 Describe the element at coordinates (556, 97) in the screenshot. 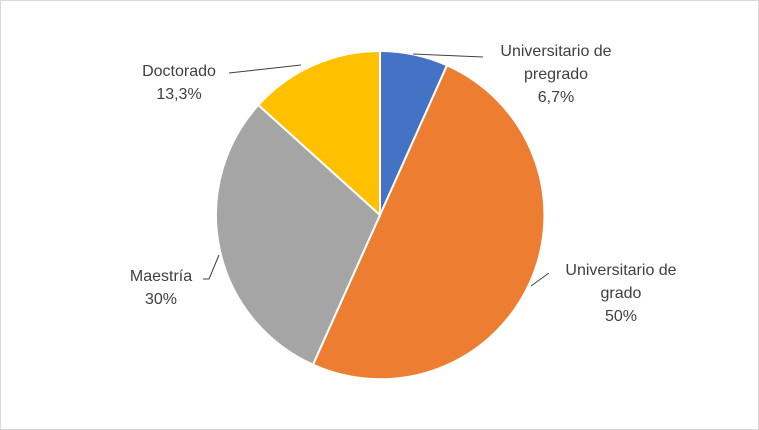

I see `data-label-value: 6,7%` at that location.